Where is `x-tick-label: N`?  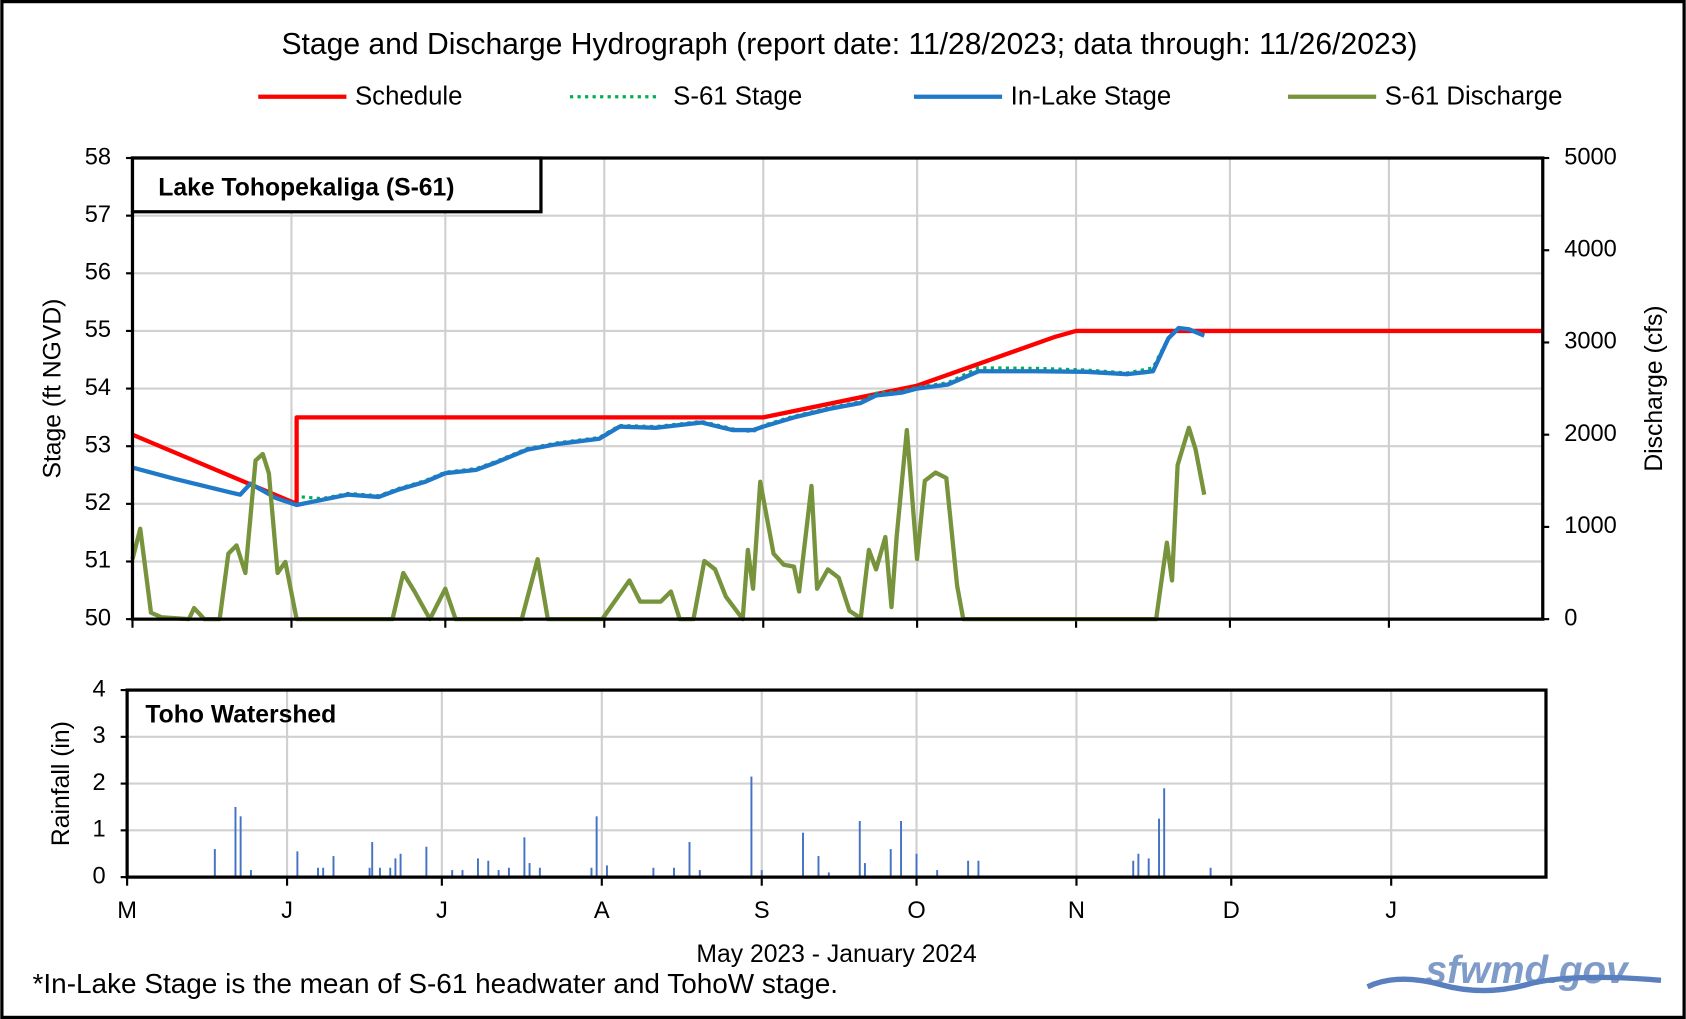 x-tick-label: N is located at coordinates (1076, 911).